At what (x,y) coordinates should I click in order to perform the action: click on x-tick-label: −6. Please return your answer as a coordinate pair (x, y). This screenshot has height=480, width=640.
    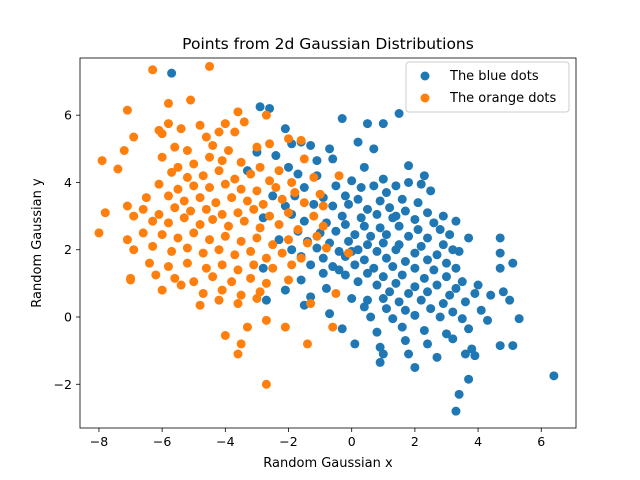
    Looking at the image, I should click on (162, 441).